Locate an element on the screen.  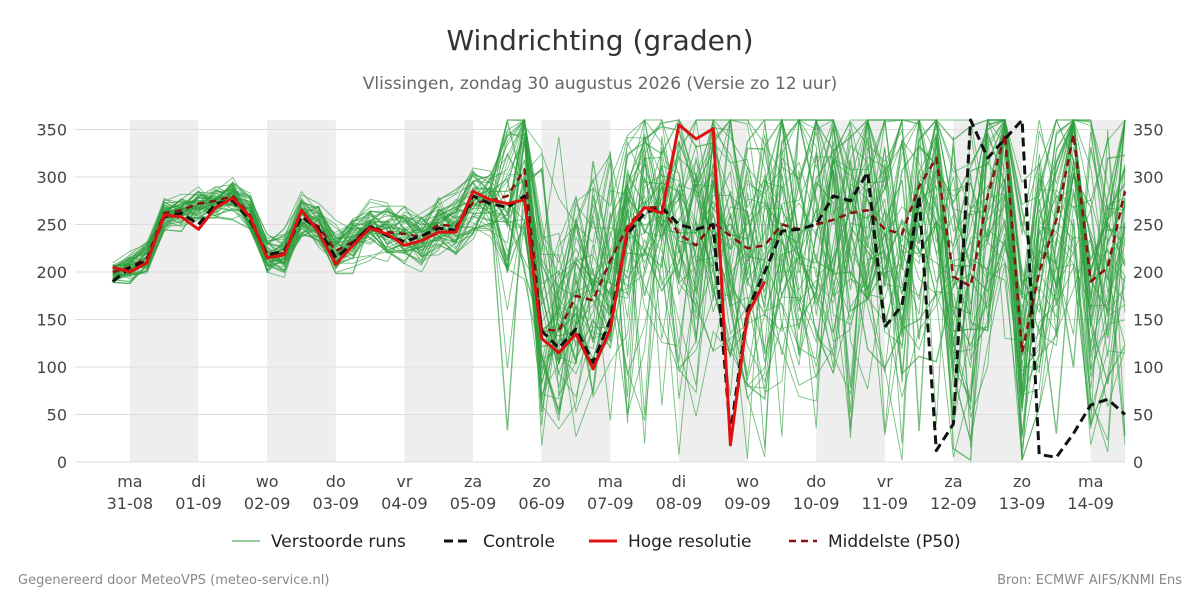
x-tick-date-9: 09-09 is located at coordinates (747, 503).